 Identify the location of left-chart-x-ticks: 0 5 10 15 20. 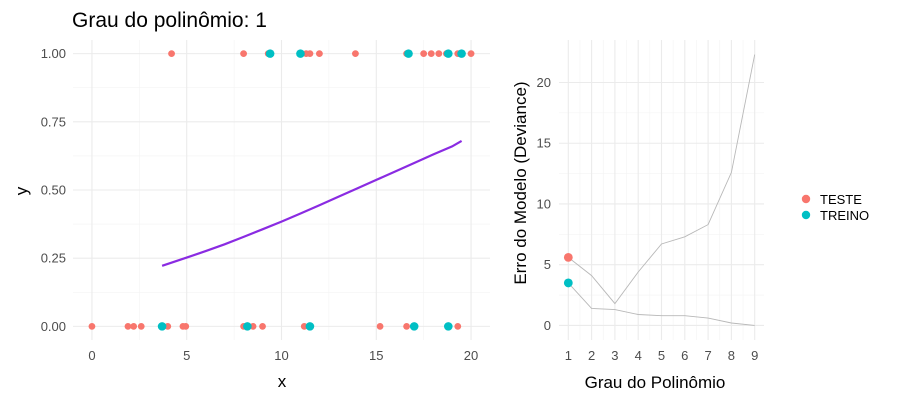
(283, 355).